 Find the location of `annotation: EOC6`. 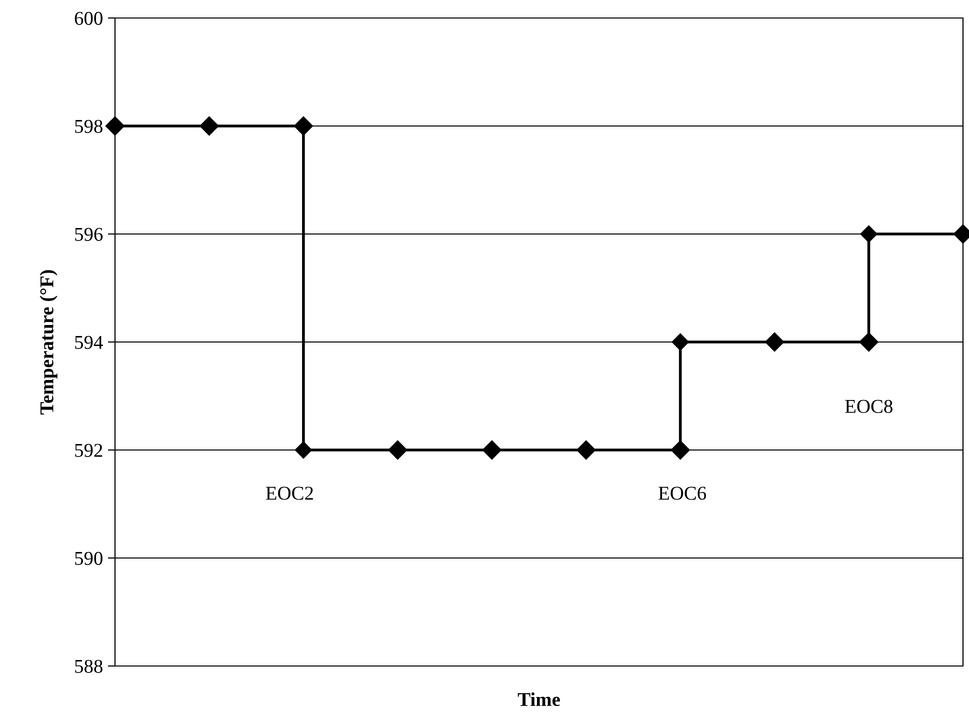

annotation: EOC6 is located at coordinates (682, 493).